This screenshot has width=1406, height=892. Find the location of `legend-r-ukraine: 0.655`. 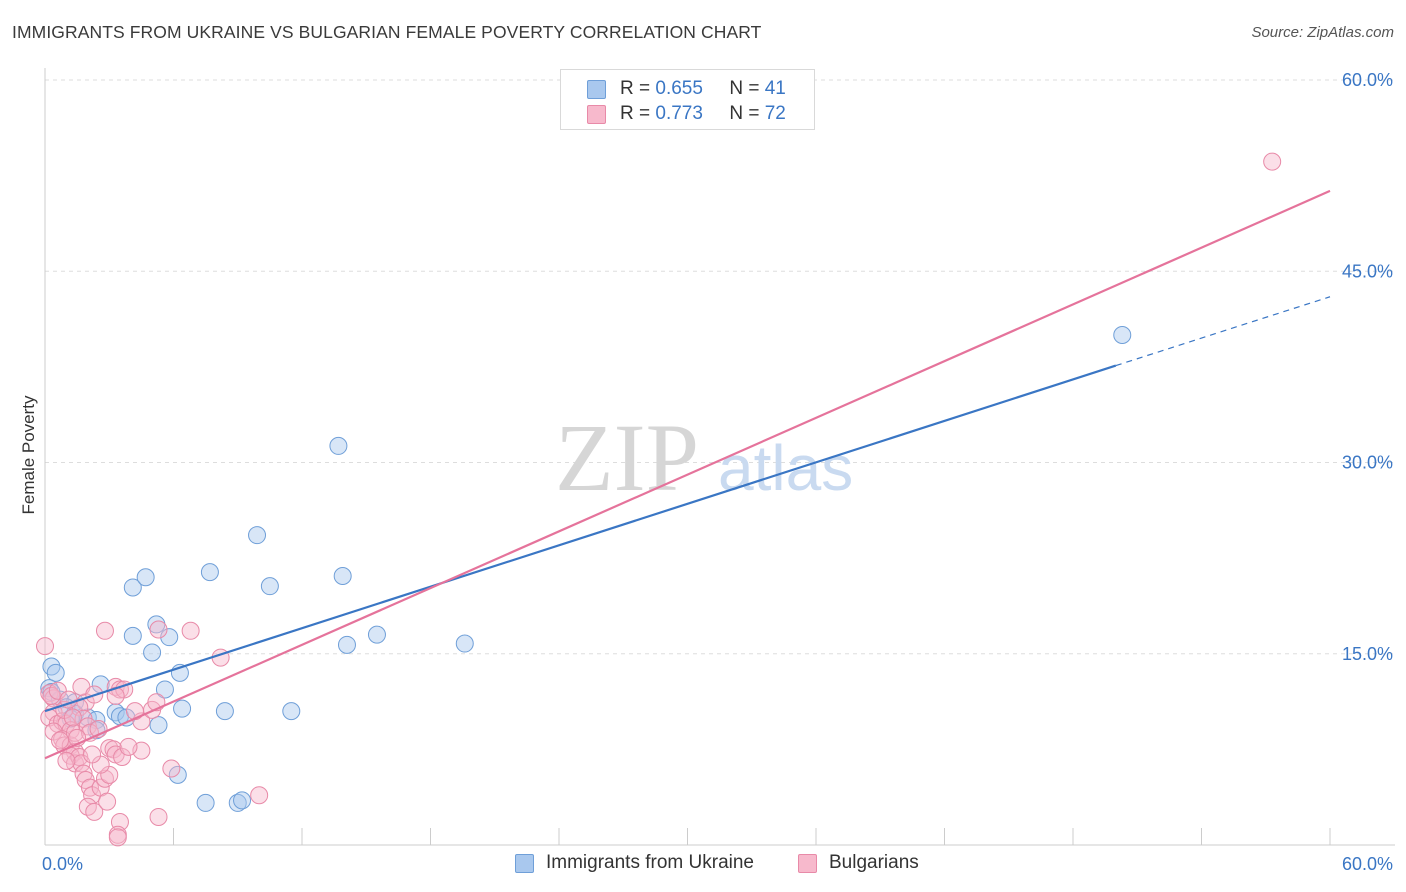

legend-r-ukraine: 0.655 is located at coordinates (679, 88).